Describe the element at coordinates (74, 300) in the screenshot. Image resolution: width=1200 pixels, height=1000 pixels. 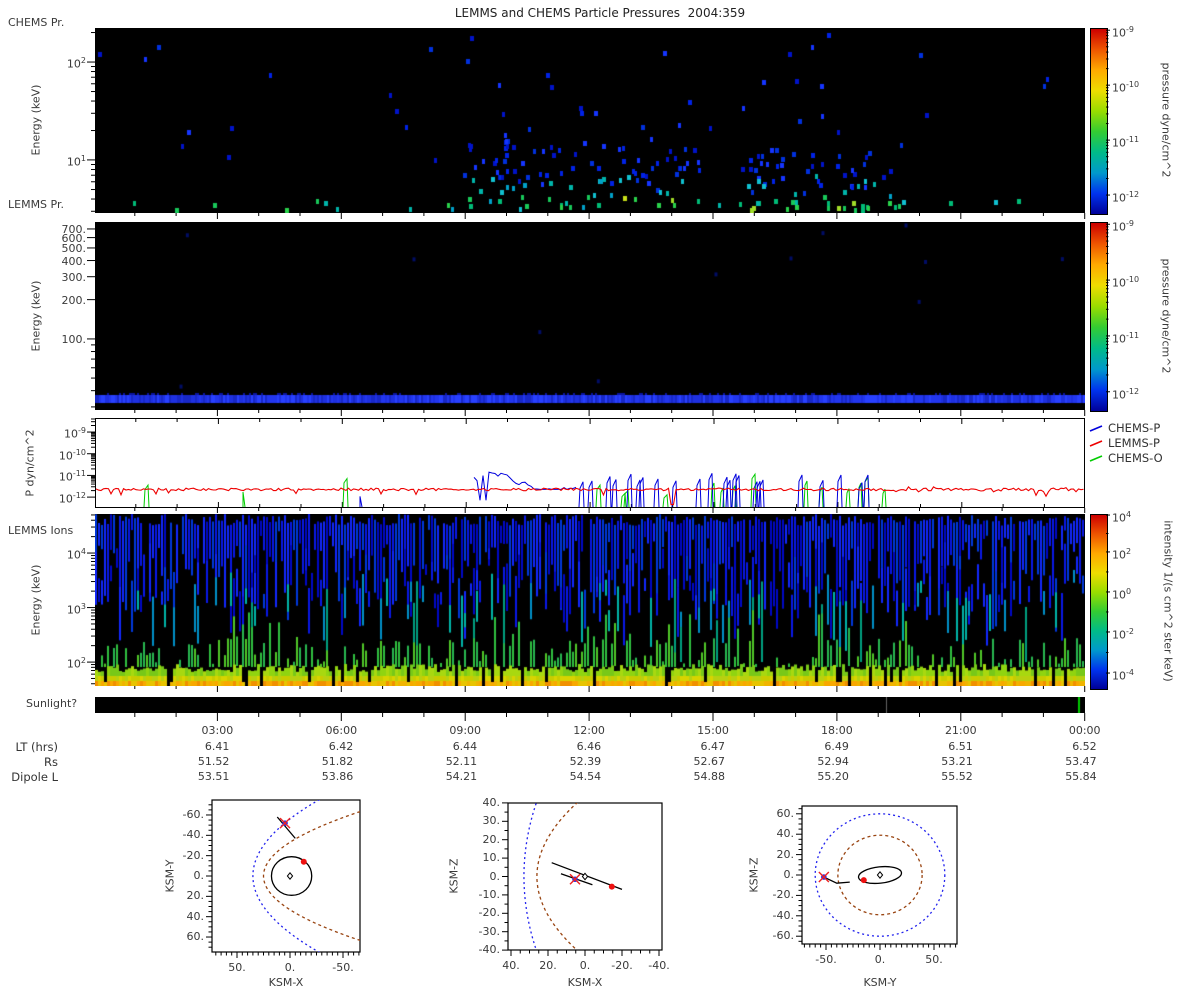
I see `tick-label: 200.` at that location.